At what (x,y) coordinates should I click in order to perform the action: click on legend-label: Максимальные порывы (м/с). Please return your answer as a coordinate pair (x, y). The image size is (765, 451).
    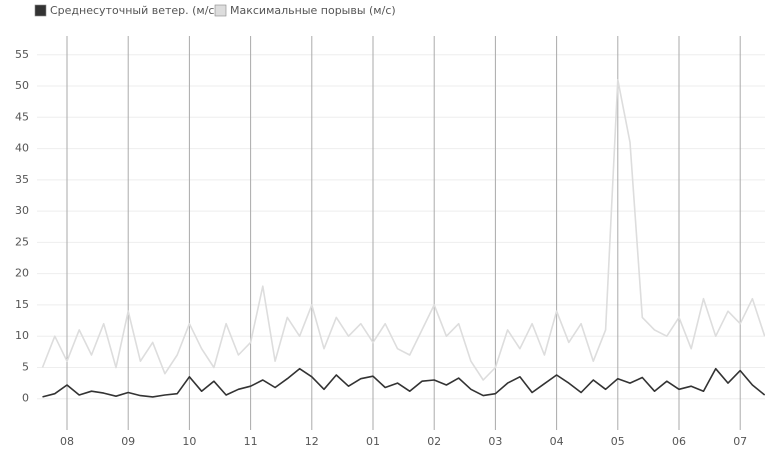
    Looking at the image, I should click on (313, 10).